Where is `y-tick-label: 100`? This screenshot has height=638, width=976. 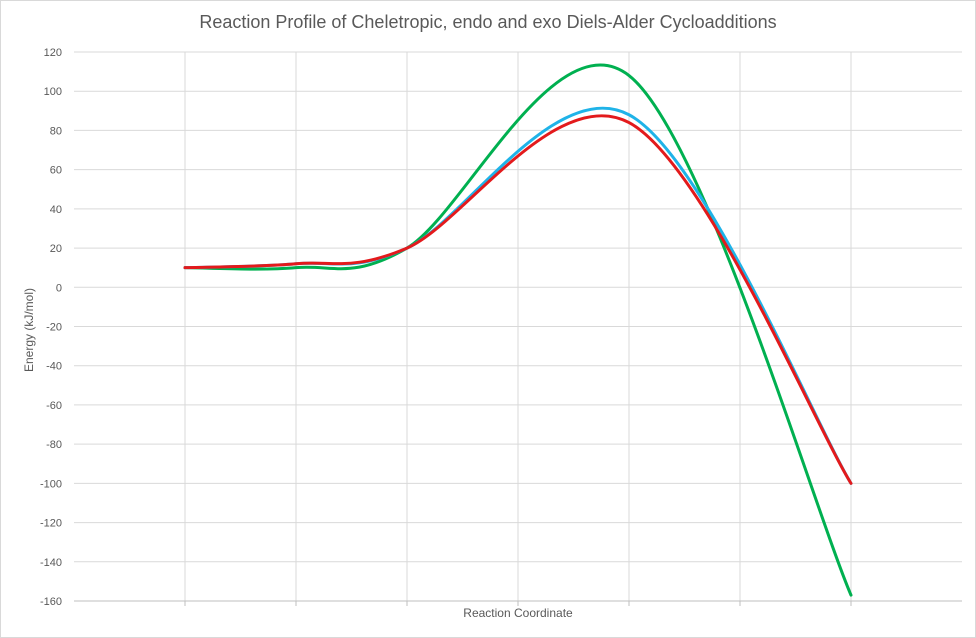 y-tick-label: 100 is located at coordinates (53, 92).